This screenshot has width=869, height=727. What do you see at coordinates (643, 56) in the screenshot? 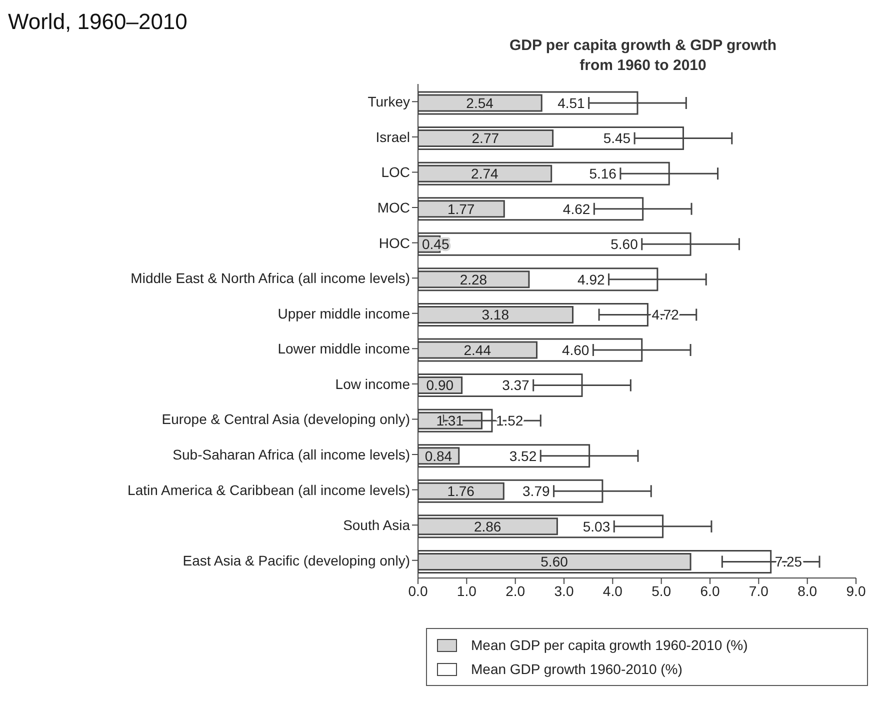
I see `chart-title: GDP per capita growth & GDP growth from 1960 to 2010` at bounding box center [643, 56].